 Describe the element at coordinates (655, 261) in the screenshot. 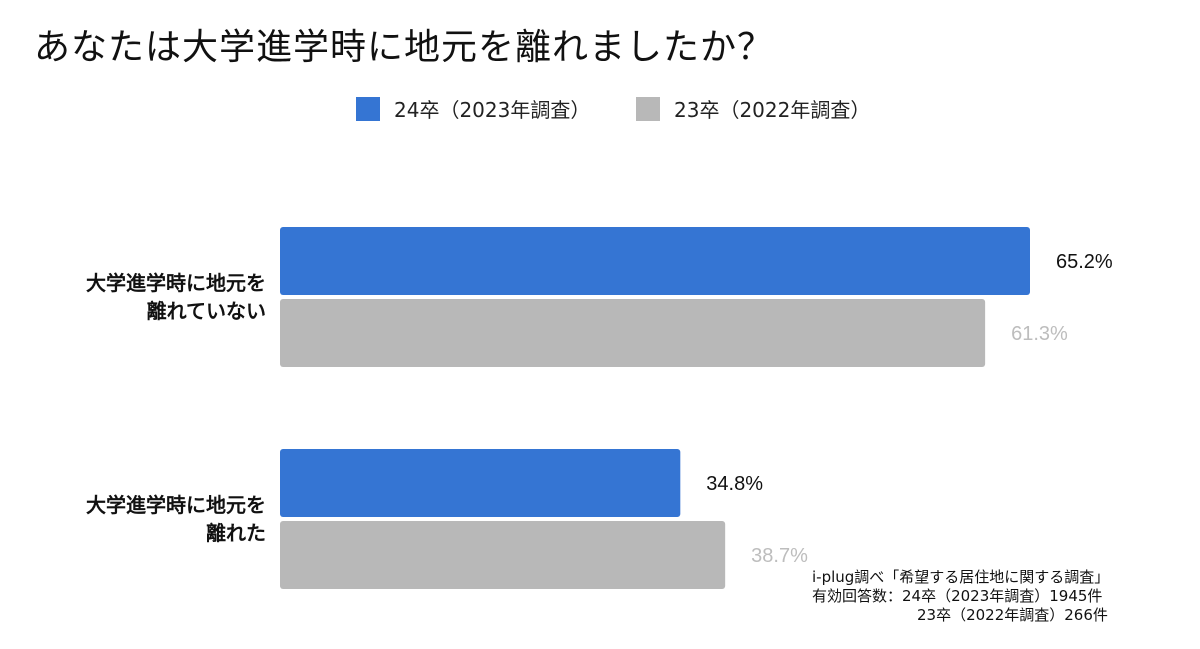

I see `bar-not-left-2024` at that location.